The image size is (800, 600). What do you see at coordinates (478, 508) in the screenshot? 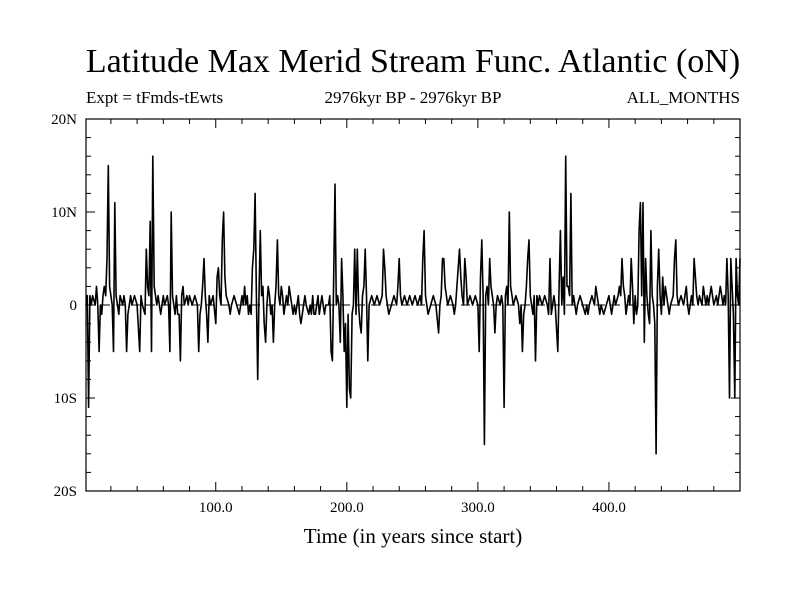
I see `x-tick-label: 300.0` at bounding box center [478, 508].